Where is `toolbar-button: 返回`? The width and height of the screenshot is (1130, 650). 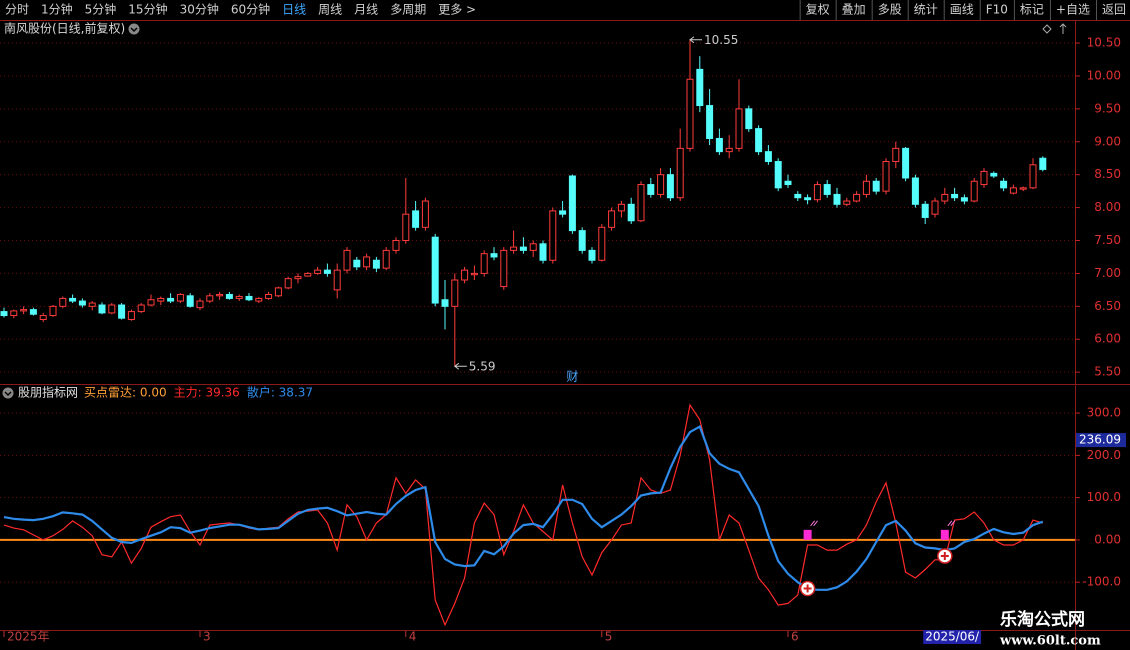 toolbar-button: 返回 is located at coordinates (1114, 10).